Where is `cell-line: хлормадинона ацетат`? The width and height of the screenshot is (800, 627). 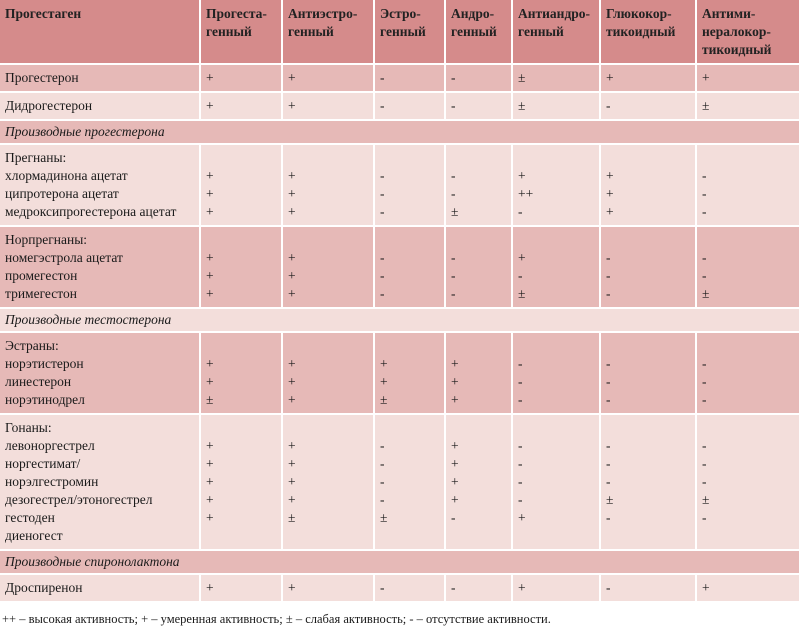 cell-line: хлормадинона ацетат is located at coordinates (66, 175).